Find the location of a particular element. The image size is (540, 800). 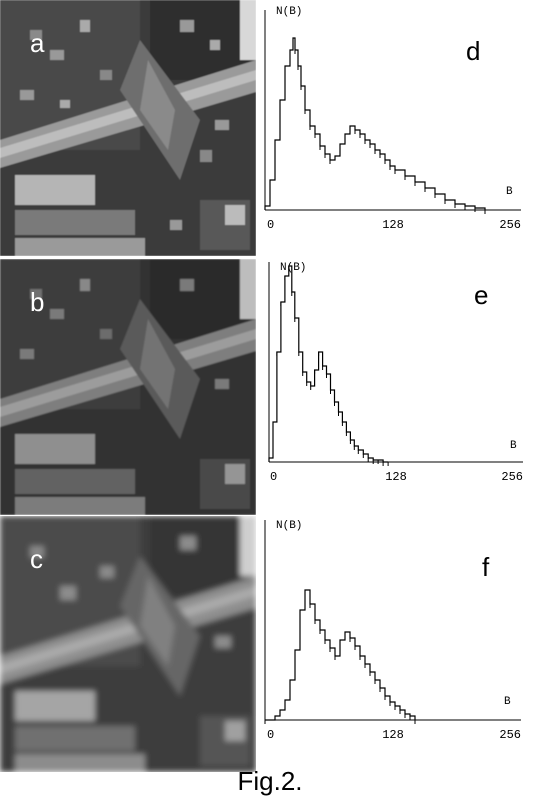

histogram-label: d is located at coordinates (473, 51).